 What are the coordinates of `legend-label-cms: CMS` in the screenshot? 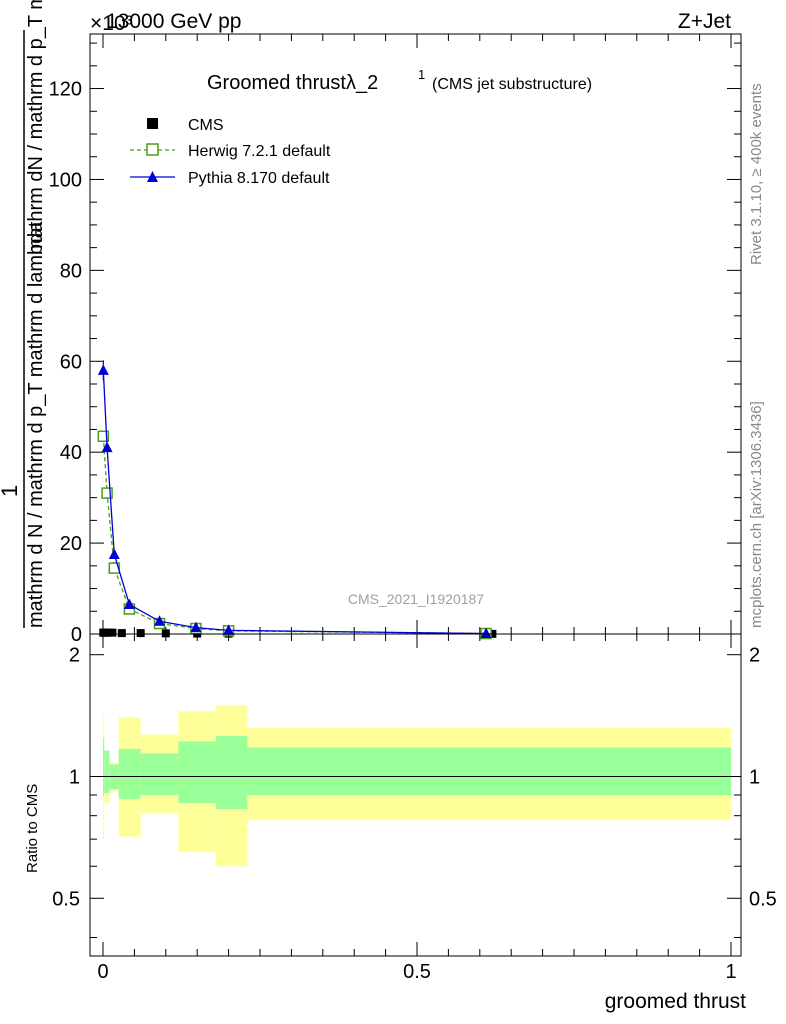 It's located at (206, 125).